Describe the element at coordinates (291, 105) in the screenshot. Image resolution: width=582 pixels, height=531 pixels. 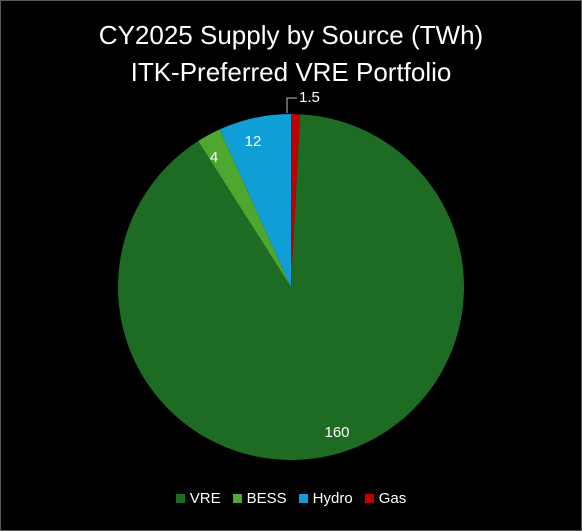
I see `leader-line-gas` at that location.